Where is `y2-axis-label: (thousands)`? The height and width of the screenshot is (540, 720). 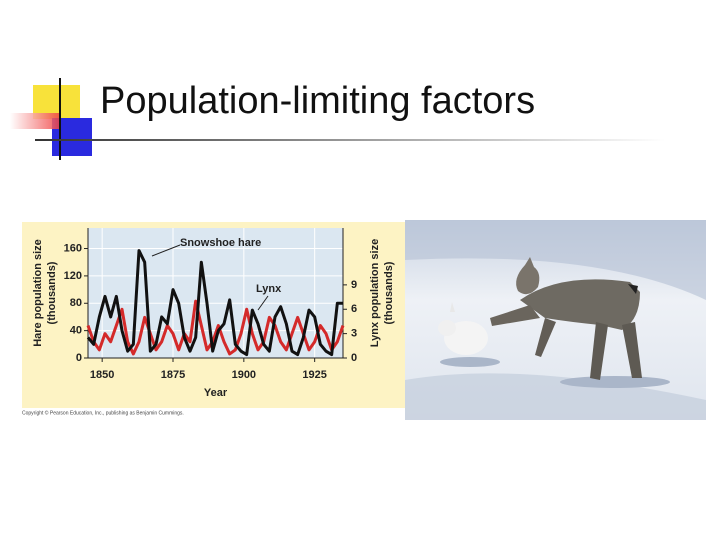
y2-axis-label: (thousands) is located at coordinates (389, 292).